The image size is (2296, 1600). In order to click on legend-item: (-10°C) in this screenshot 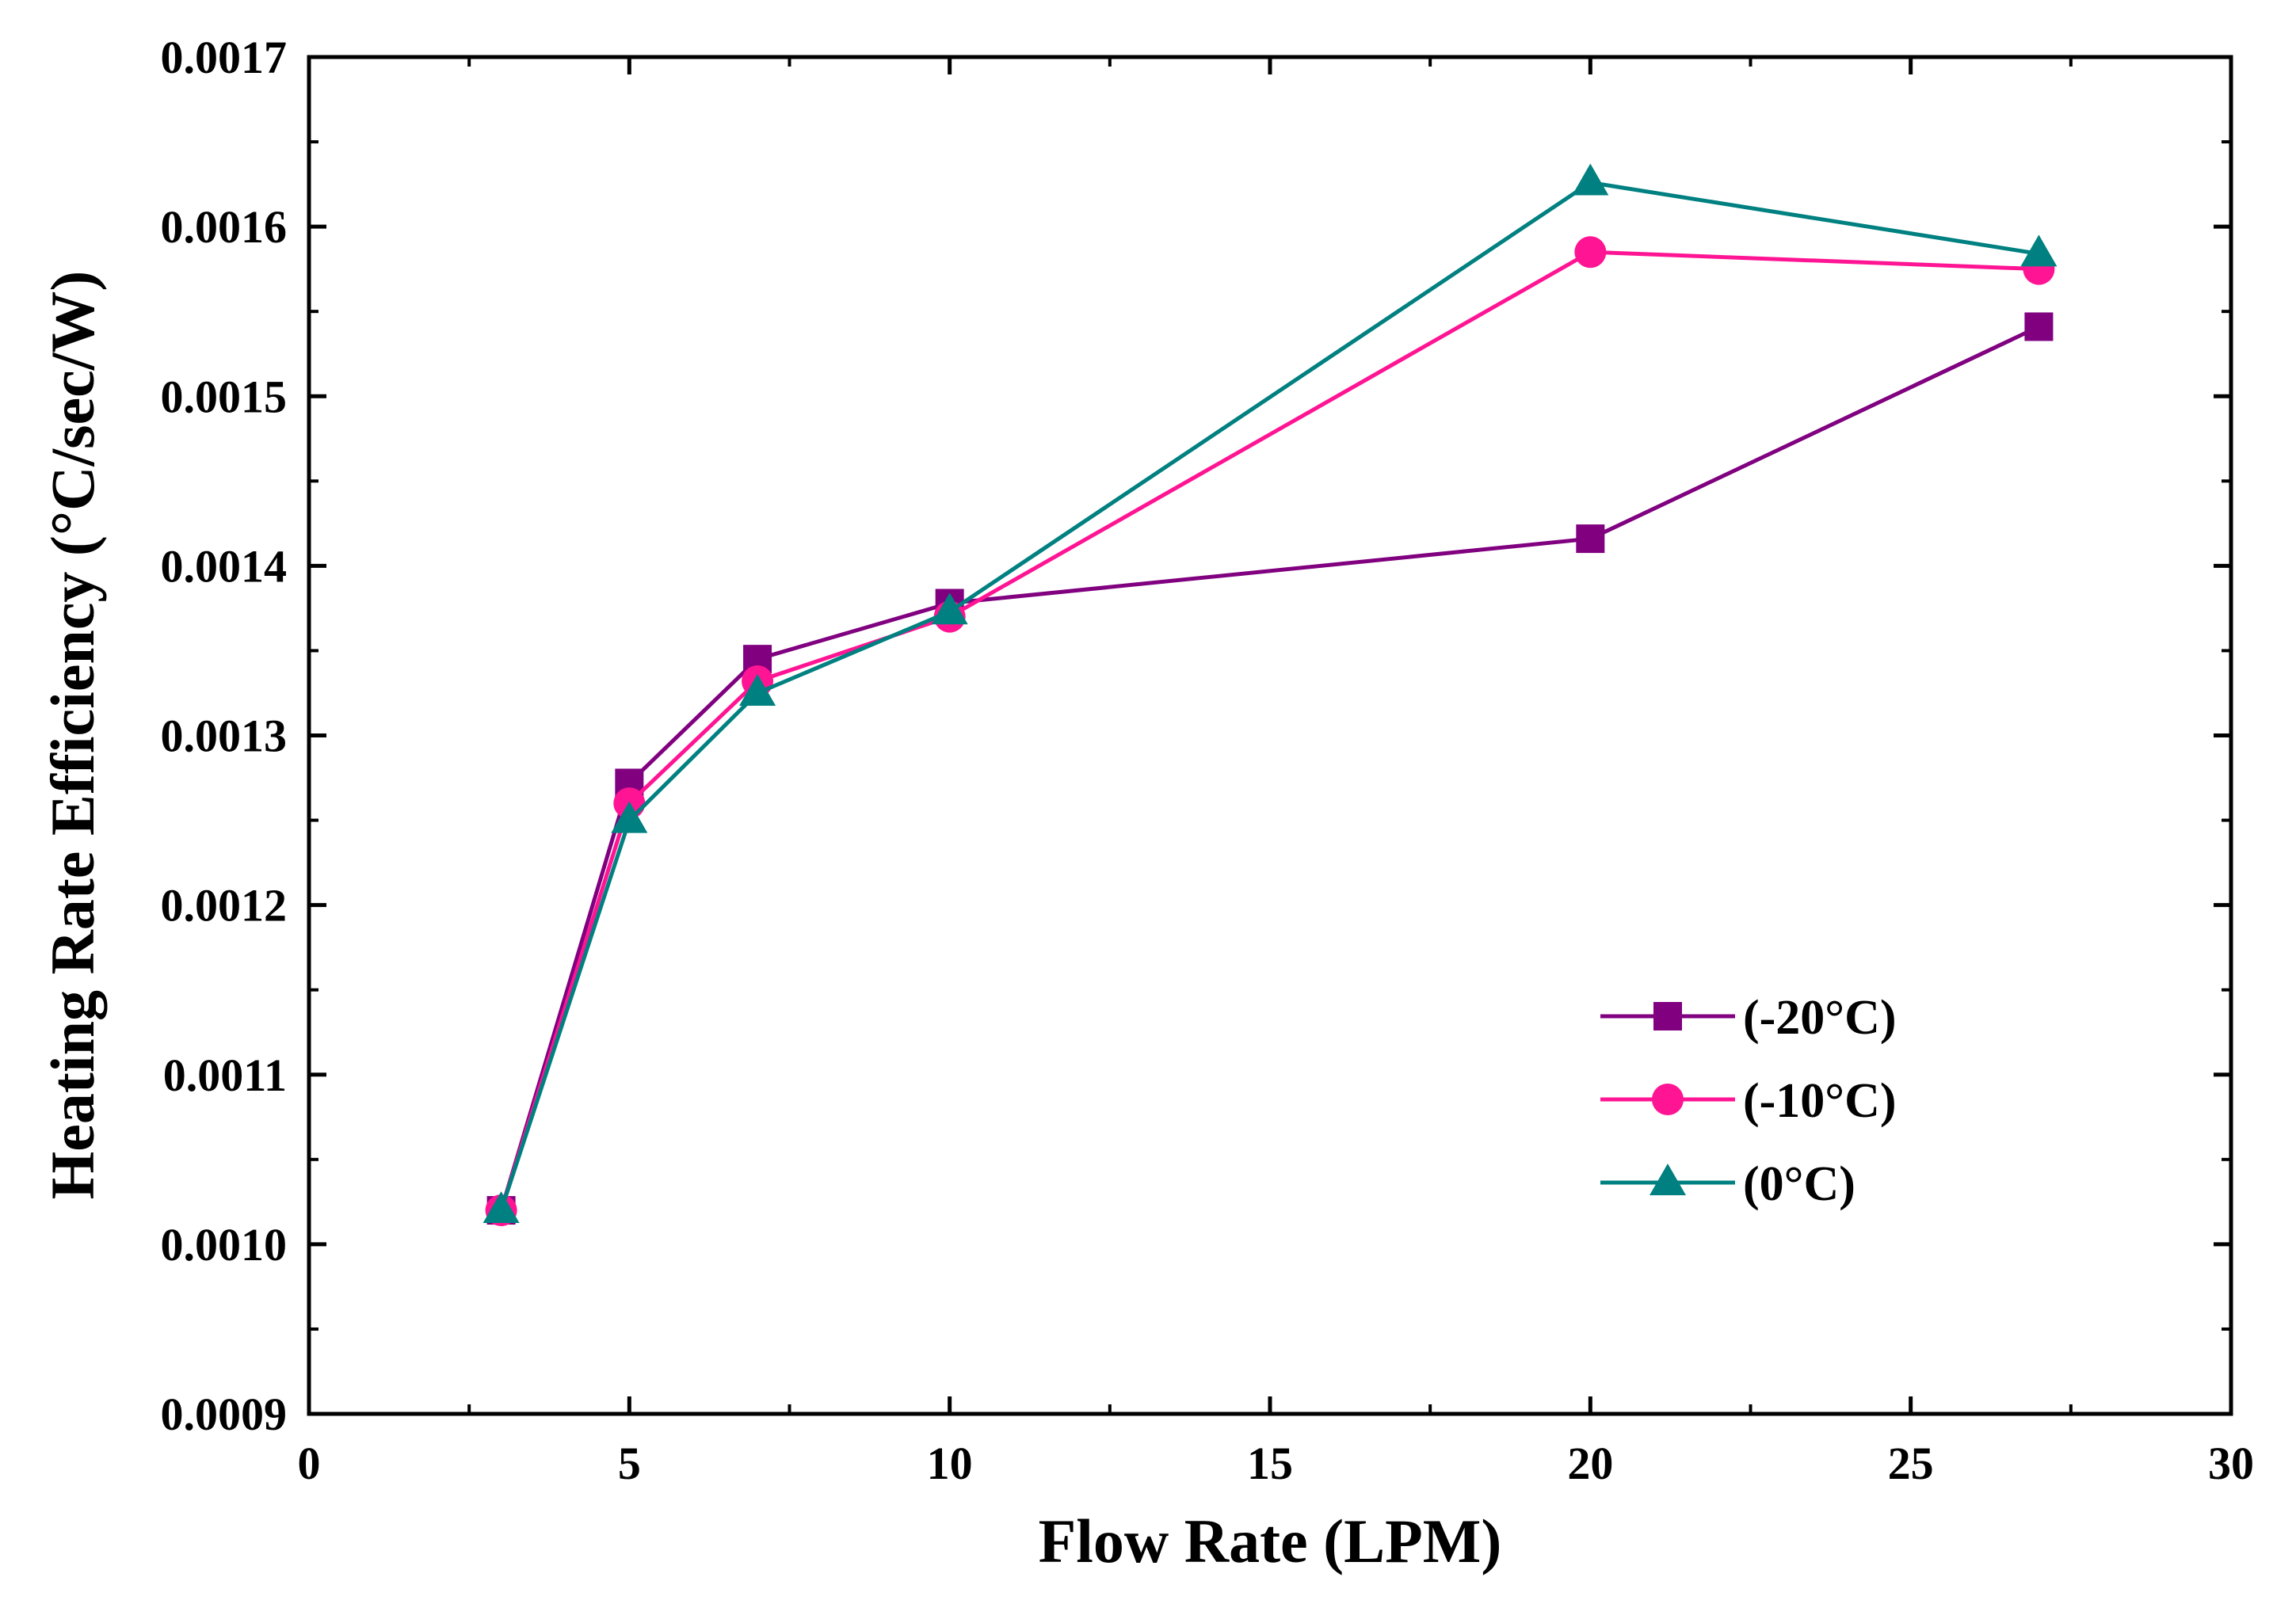, I will do `click(1748, 1101)`.